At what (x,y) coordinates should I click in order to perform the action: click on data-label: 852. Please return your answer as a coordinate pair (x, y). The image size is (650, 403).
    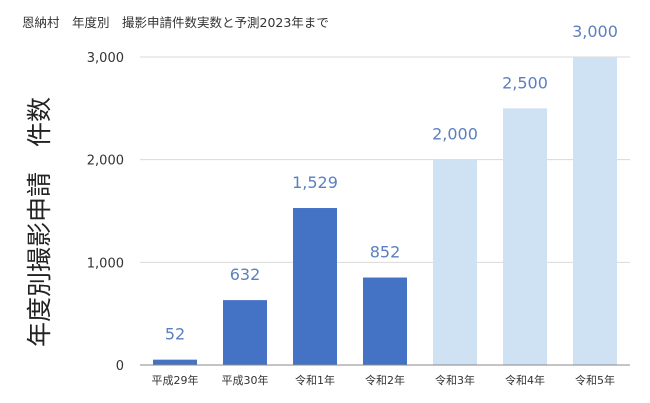
    Looking at the image, I should click on (385, 252).